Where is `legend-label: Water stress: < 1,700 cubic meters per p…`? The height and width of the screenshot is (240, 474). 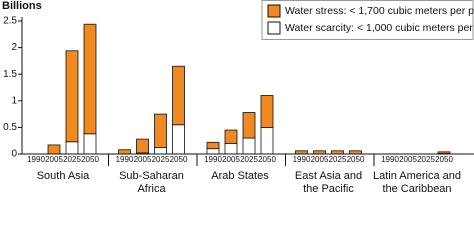
legend-label: Water stress: < 1,700 cubic meters per p… is located at coordinates (379, 11).